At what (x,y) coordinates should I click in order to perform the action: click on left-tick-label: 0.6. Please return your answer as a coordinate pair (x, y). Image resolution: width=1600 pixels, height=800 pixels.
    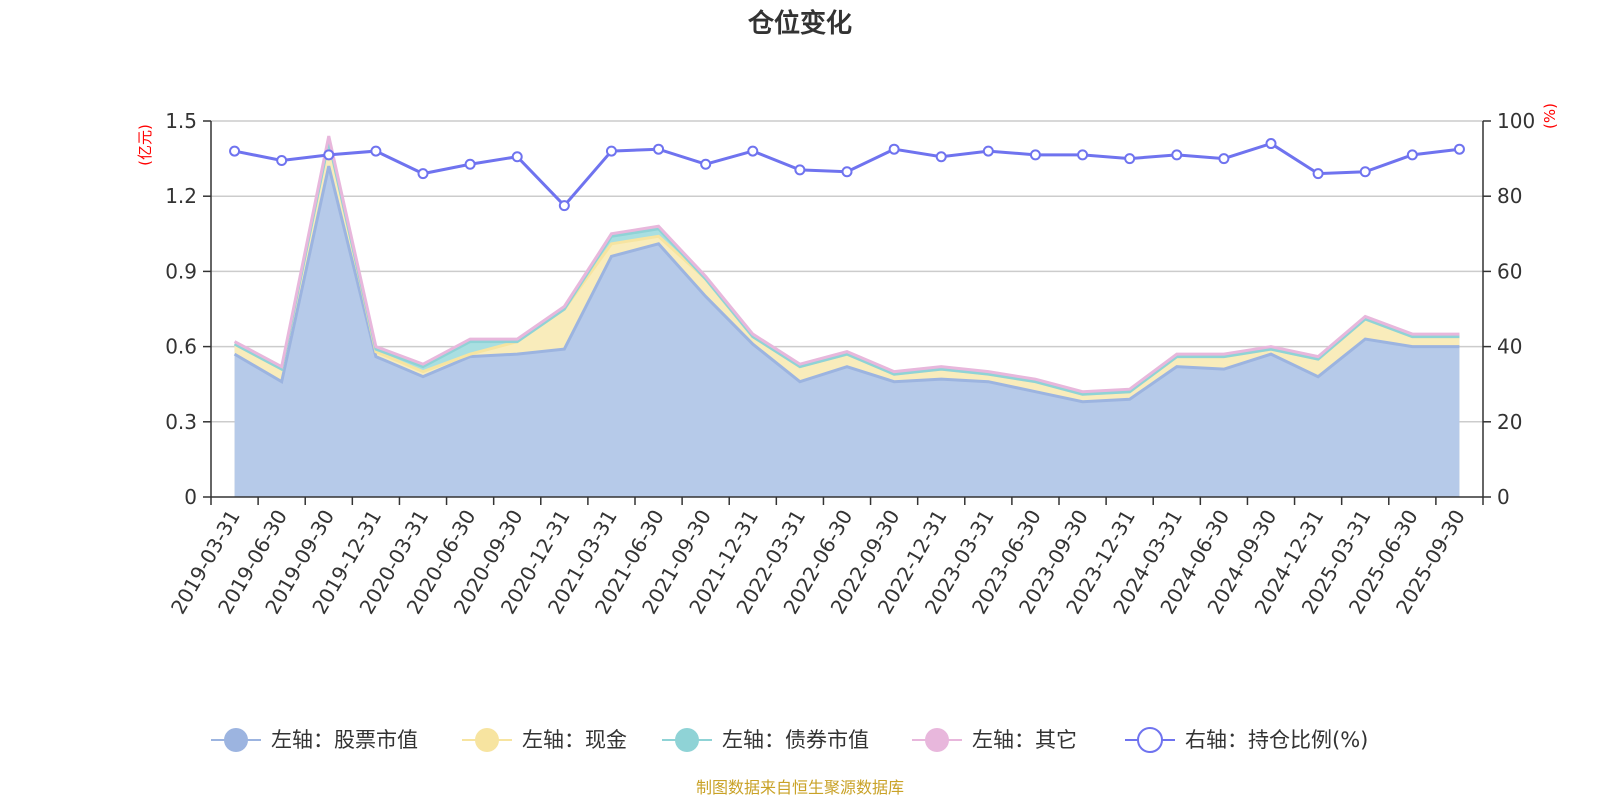
    Looking at the image, I should click on (181, 347).